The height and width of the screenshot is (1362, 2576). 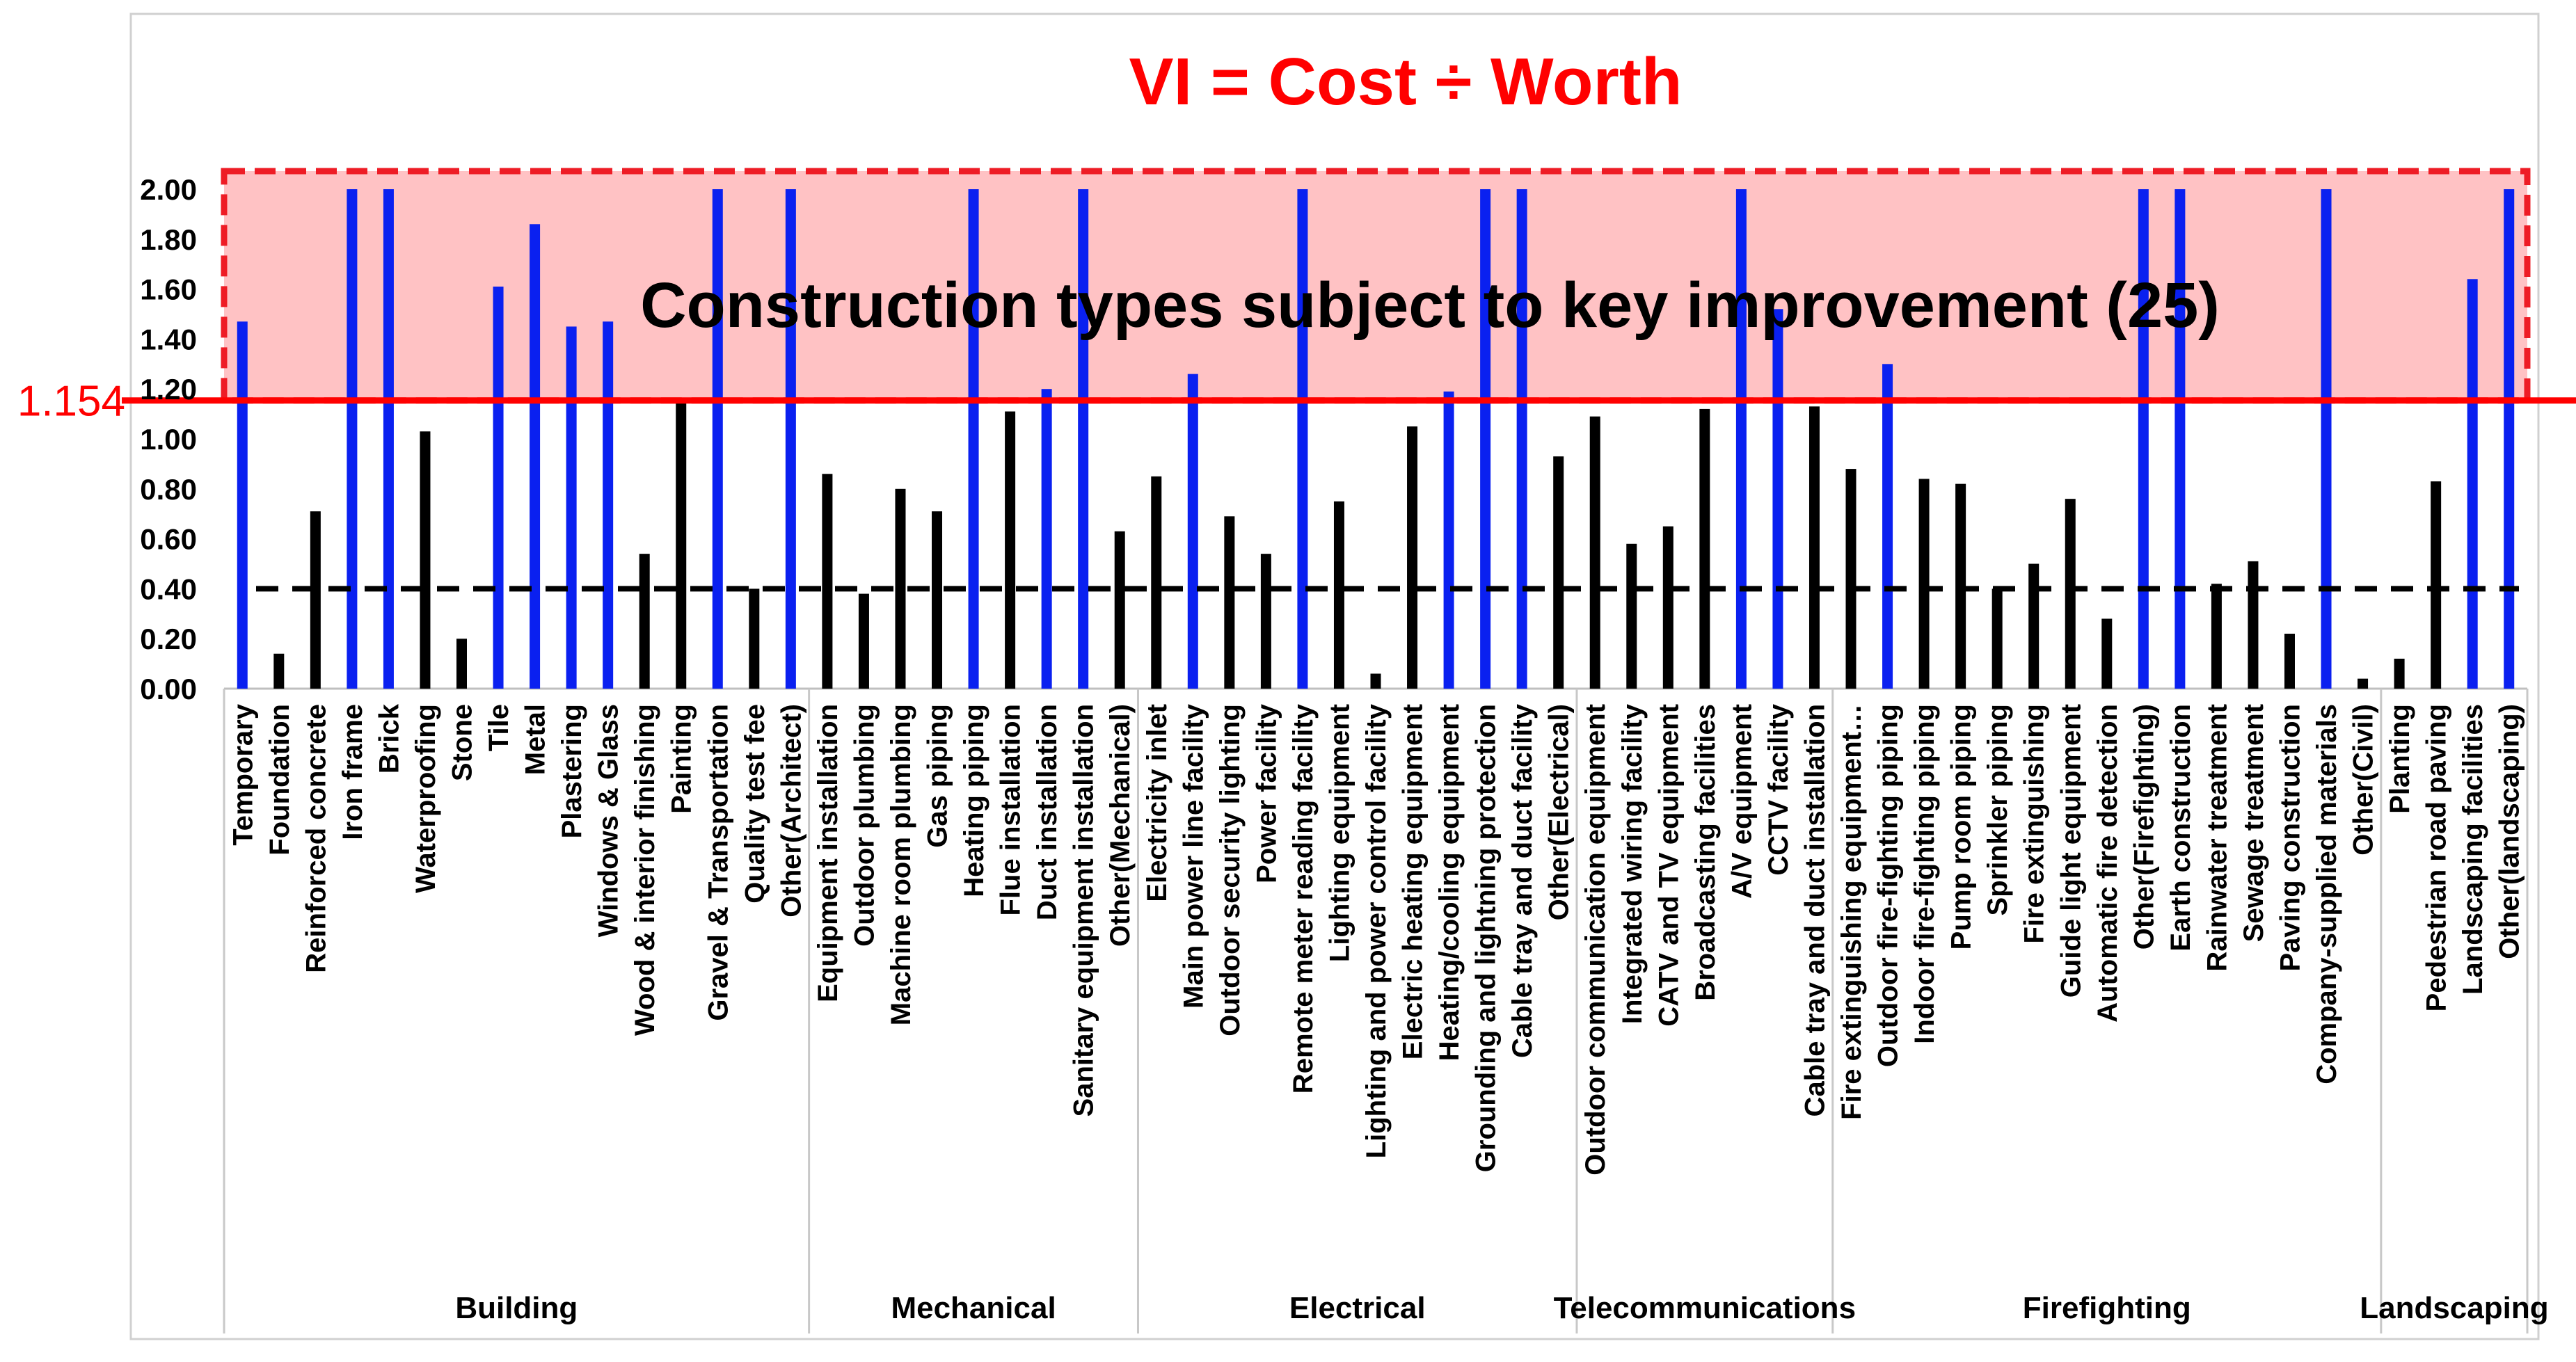 What do you see at coordinates (1961, 827) in the screenshot?
I see `category-label: Pump room piping` at bounding box center [1961, 827].